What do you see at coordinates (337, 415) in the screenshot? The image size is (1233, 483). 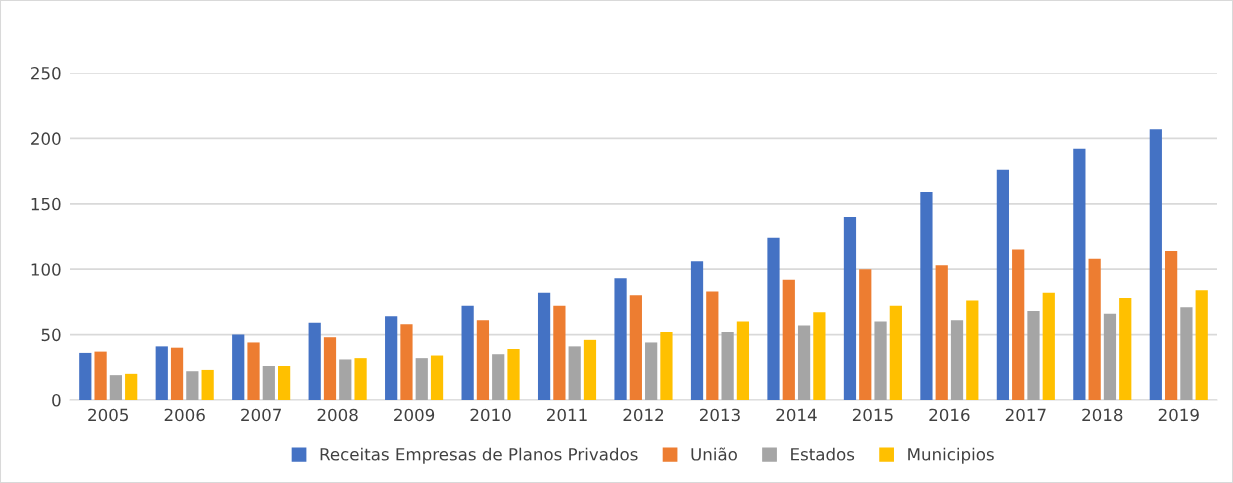 I see `x-tick-label: 2008` at bounding box center [337, 415].